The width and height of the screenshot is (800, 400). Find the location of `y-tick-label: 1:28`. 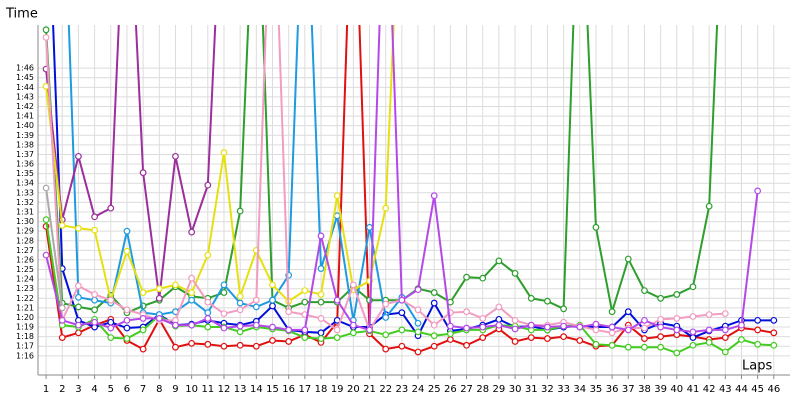

y-tick-label: 1:28 is located at coordinates (25, 240).